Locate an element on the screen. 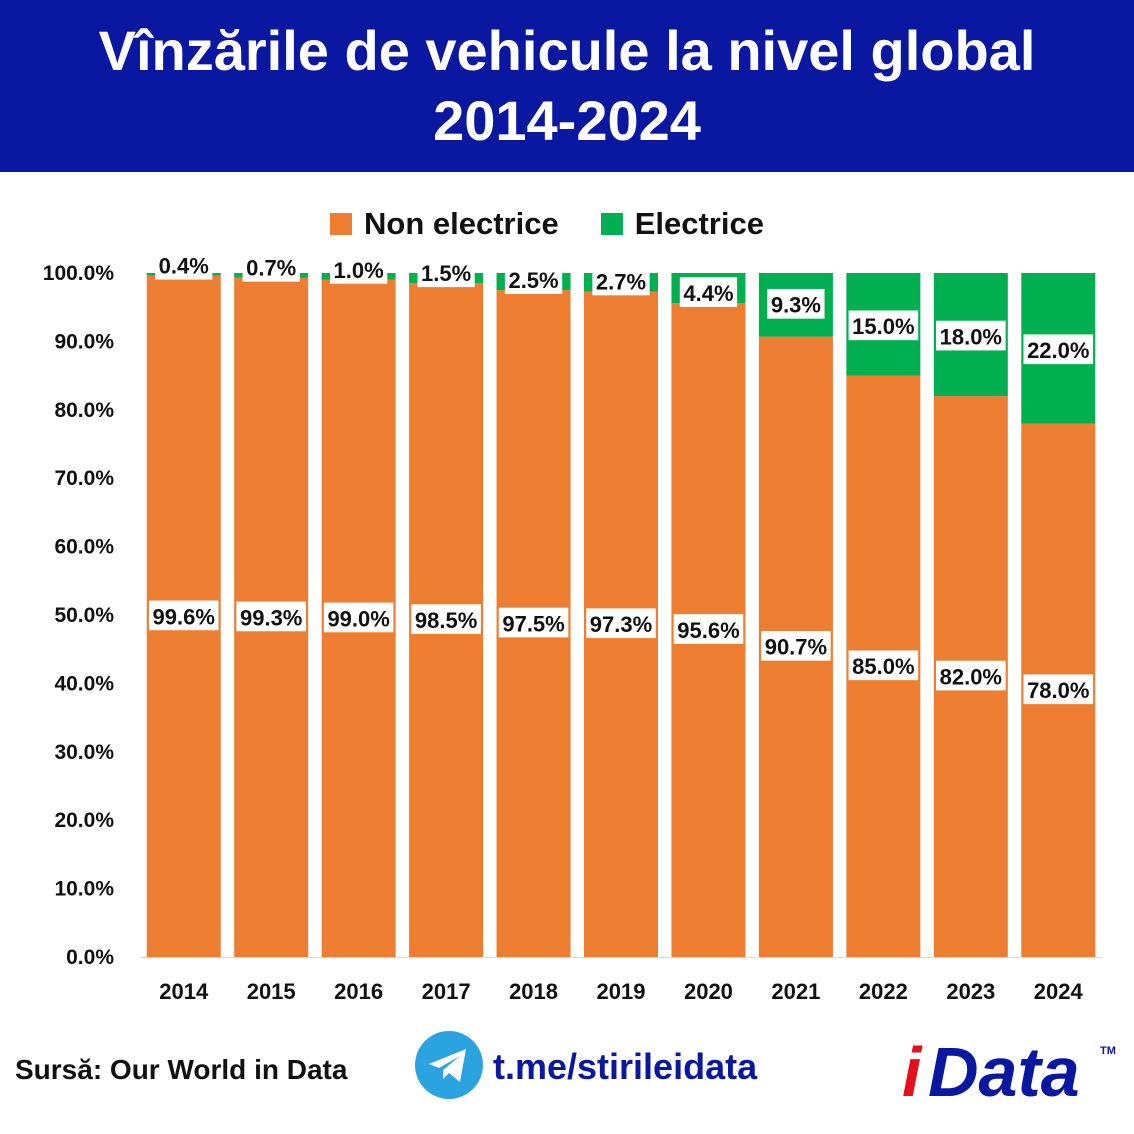 This screenshot has width=1134, height=1134. data-label-electric-2017-bg is located at coordinates (446, 272).